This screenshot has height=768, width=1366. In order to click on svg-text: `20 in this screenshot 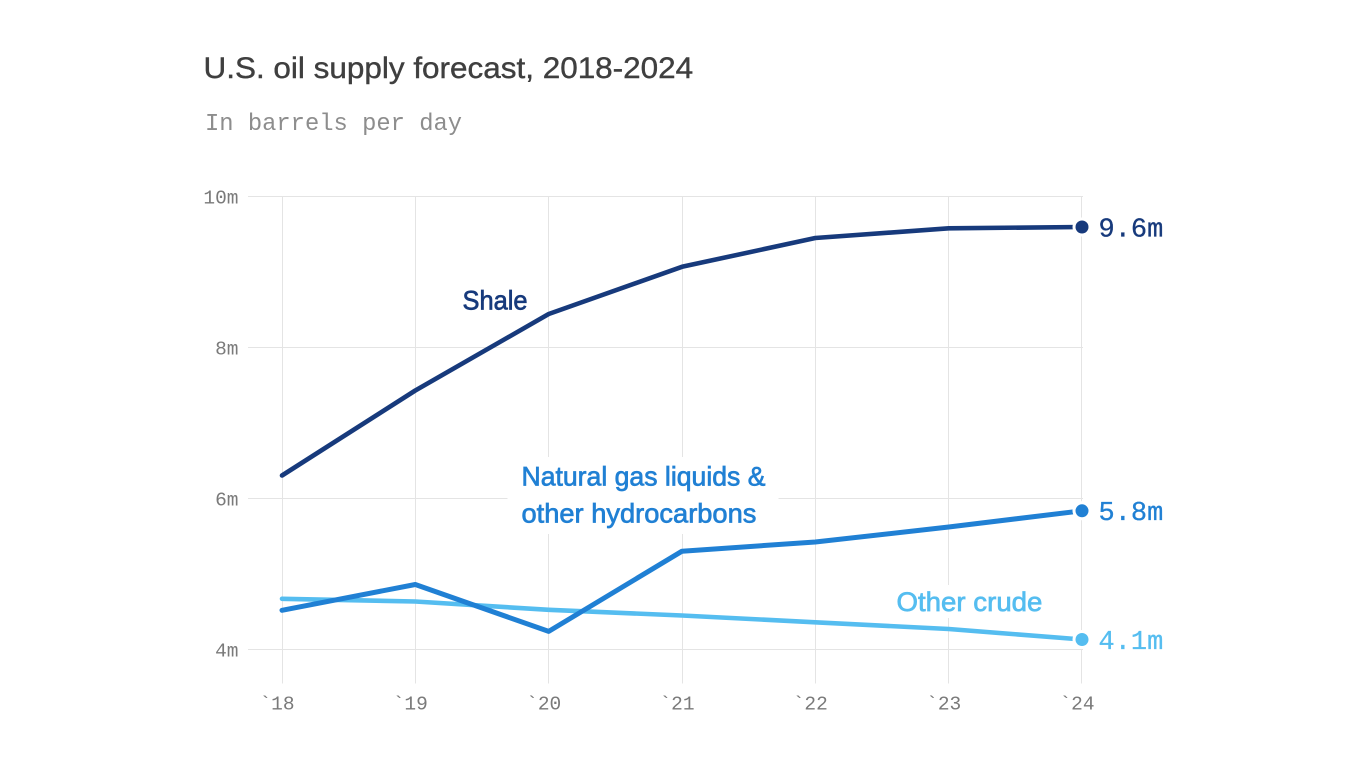, I will do `click(543, 705)`.